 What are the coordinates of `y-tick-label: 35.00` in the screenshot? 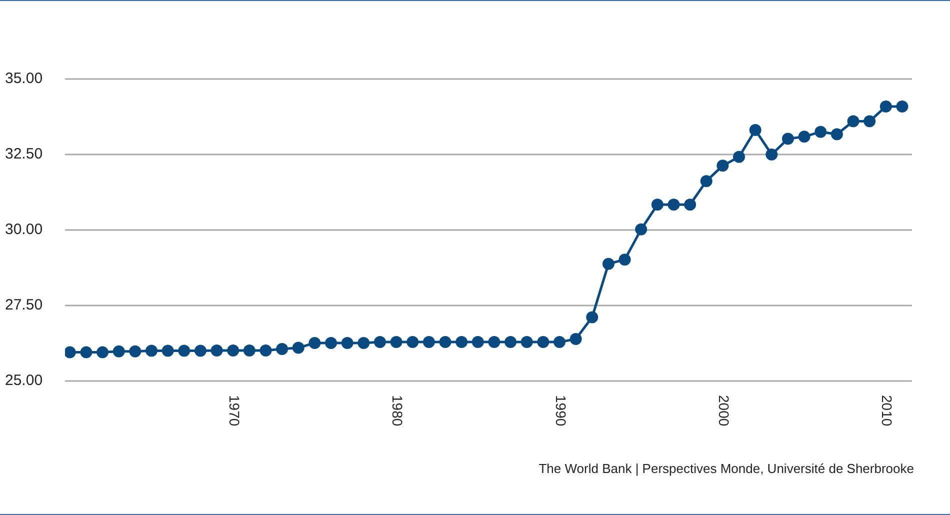 It's located at (24, 78).